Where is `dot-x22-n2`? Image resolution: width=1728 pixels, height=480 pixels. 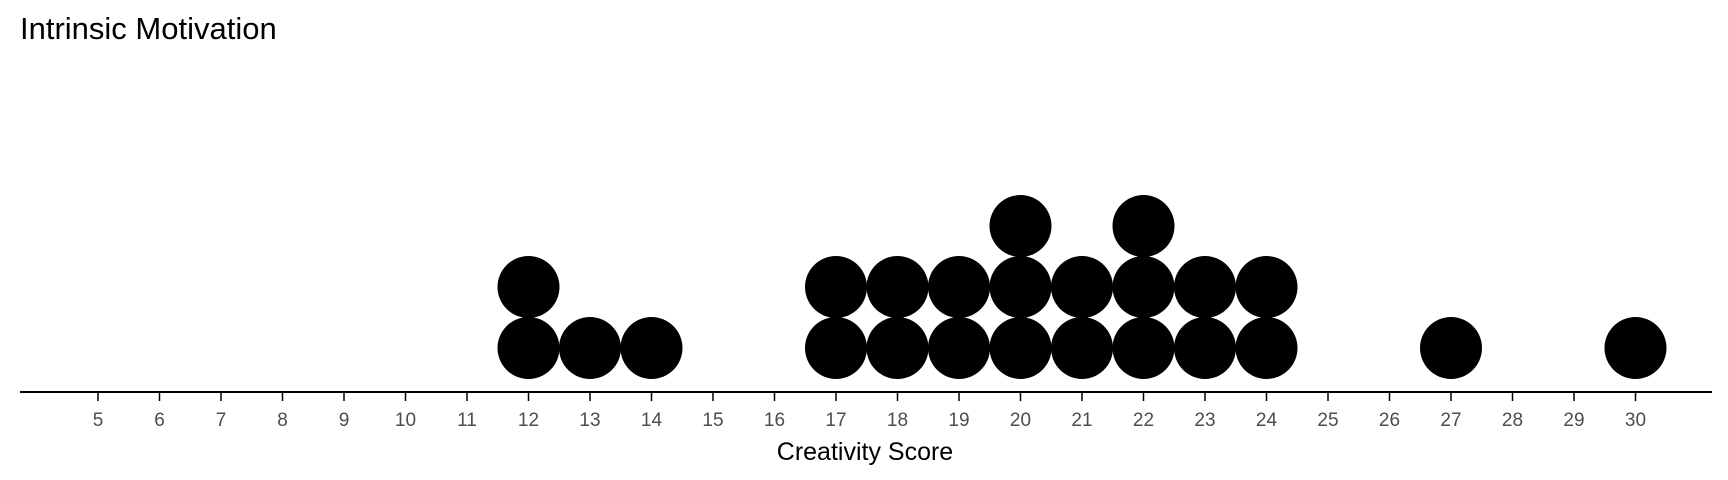
dot-x22-n2 is located at coordinates (1143, 287).